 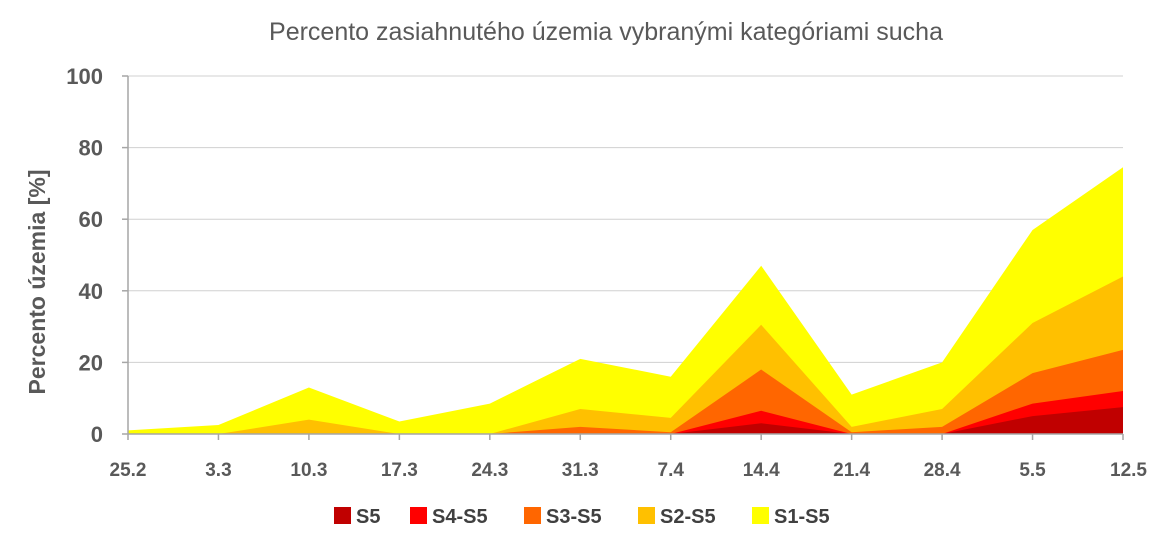 What do you see at coordinates (574, 517) in the screenshot?
I see `legend-label: S3-S5` at bounding box center [574, 517].